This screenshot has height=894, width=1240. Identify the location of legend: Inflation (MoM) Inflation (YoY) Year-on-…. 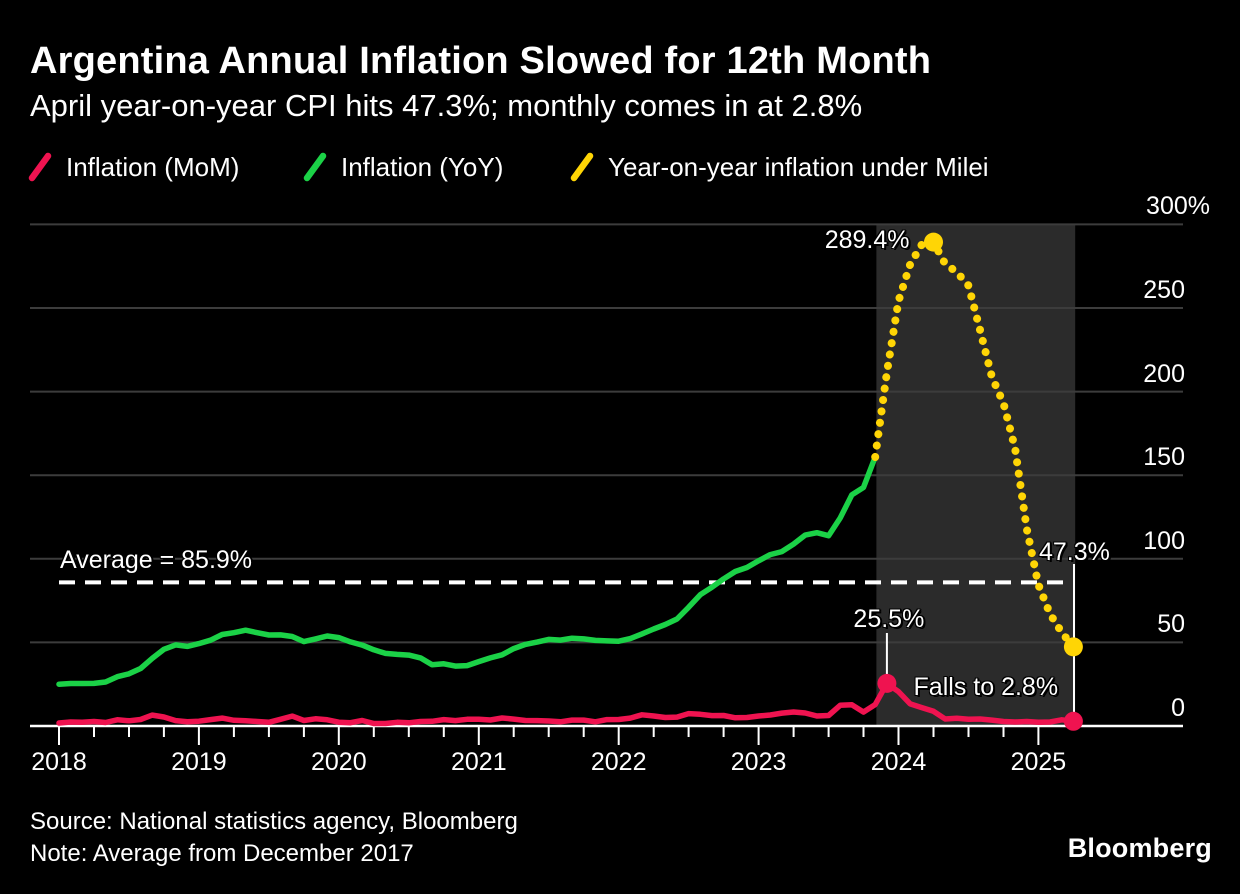
(620, 168).